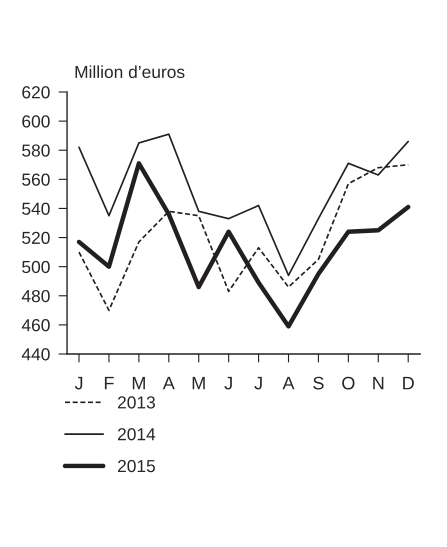 Image resolution: width=447 pixels, height=547 pixels. I want to click on y-tick-label: 580, so click(36, 150).